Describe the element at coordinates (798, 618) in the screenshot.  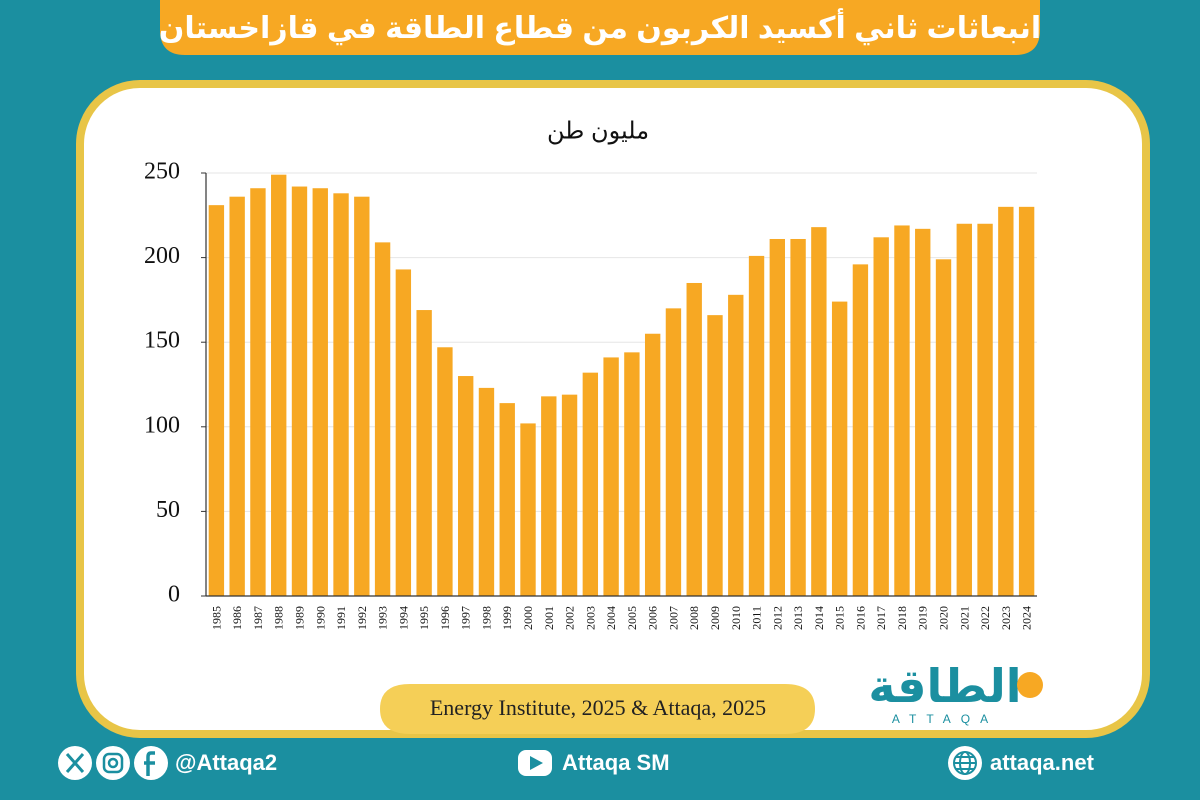
I see `x-tick-label: 2013` at that location.